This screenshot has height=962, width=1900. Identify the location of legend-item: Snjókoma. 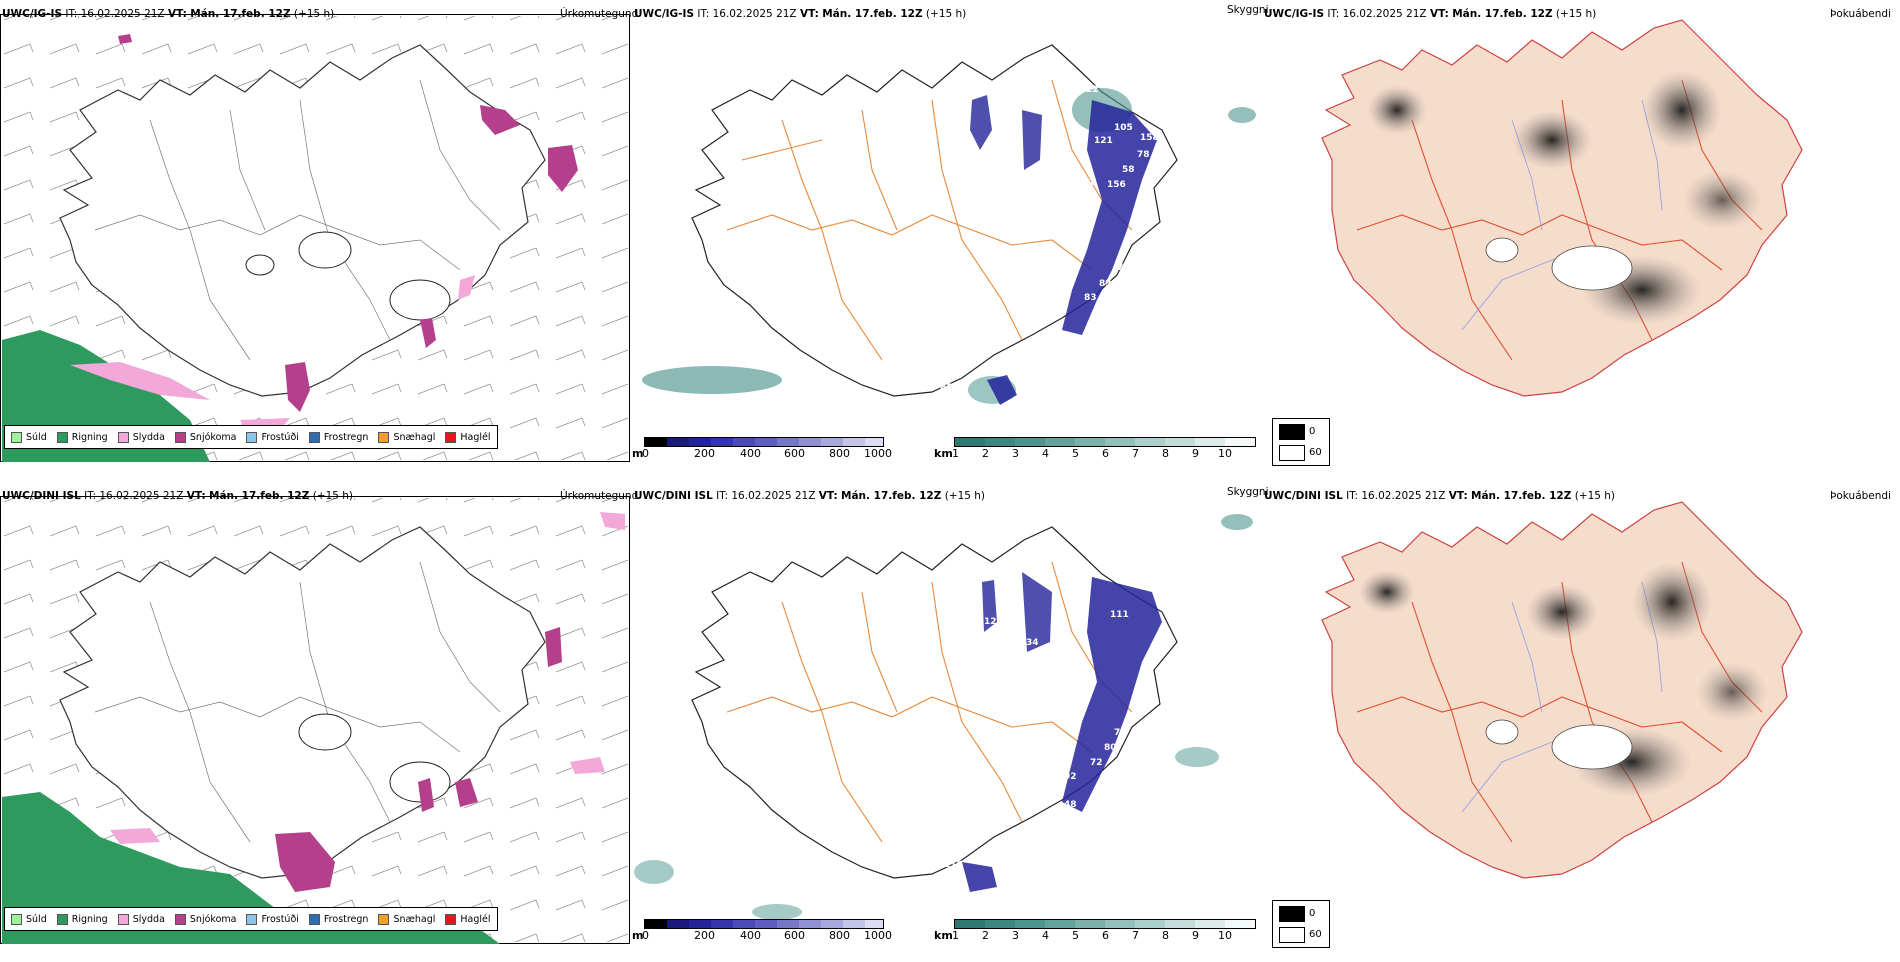
(205, 437).